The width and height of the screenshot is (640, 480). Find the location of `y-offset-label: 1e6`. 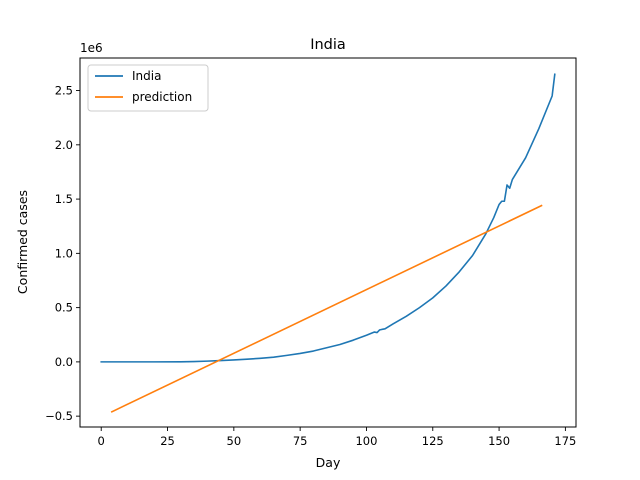

y-offset-label: 1e6 is located at coordinates (91, 48).